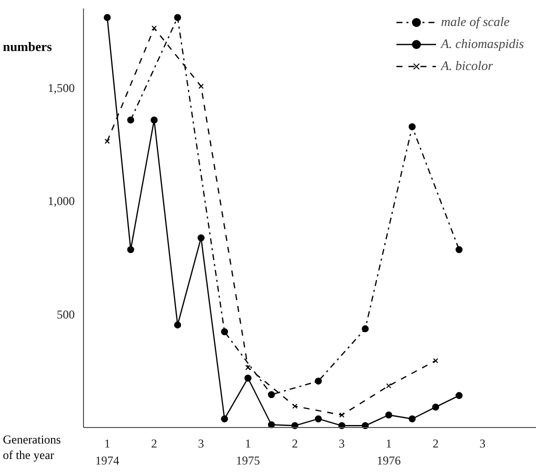 The height and width of the screenshot is (473, 536). Describe the element at coordinates (482, 44) in the screenshot. I see `legend-label: A. chiomaspidis` at that location.